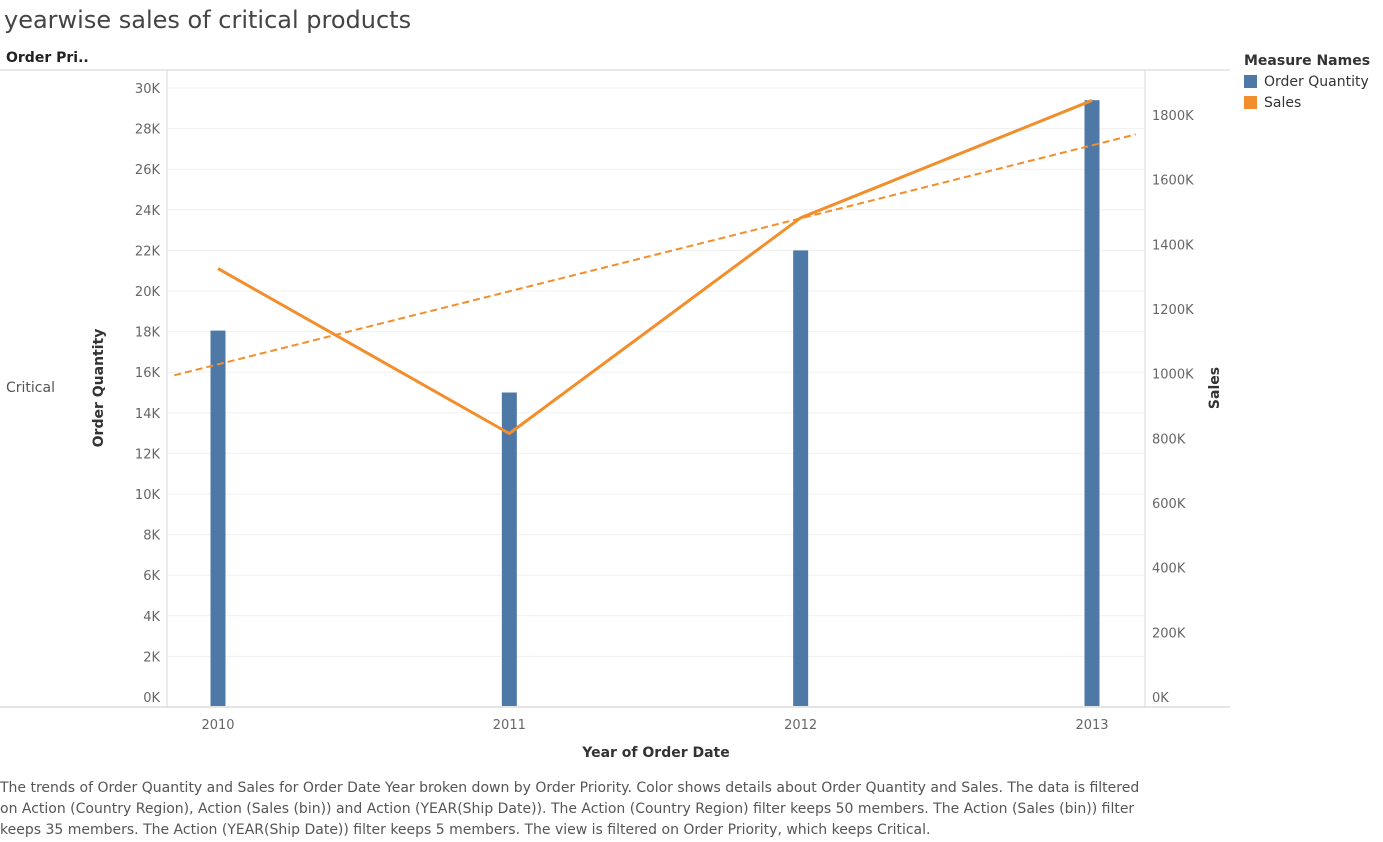 The height and width of the screenshot is (842, 1383). I want to click on y-right-axis-title: Sales, so click(1215, 388).